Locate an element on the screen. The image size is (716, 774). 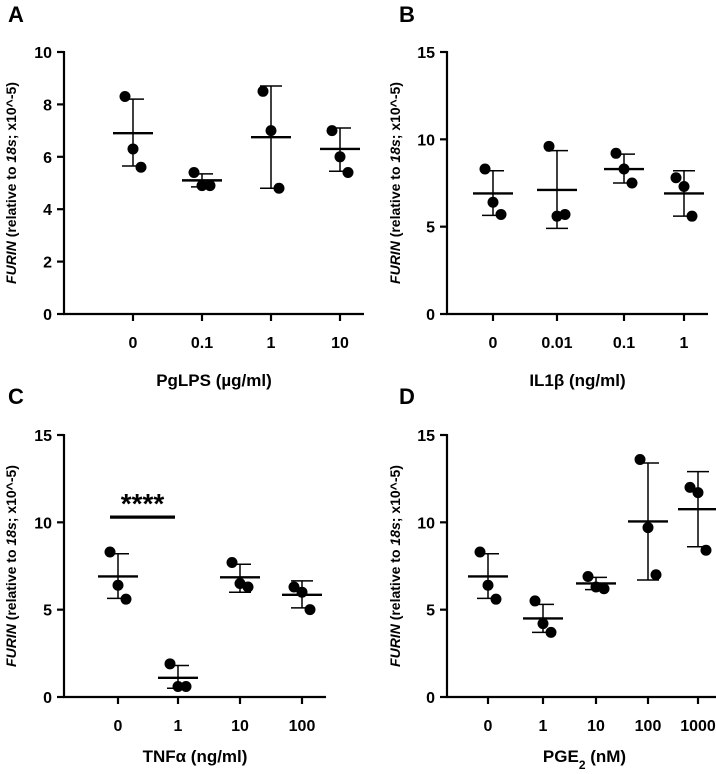
x-axis-label-part: IL1β (ng/ml) is located at coordinates (577, 380).